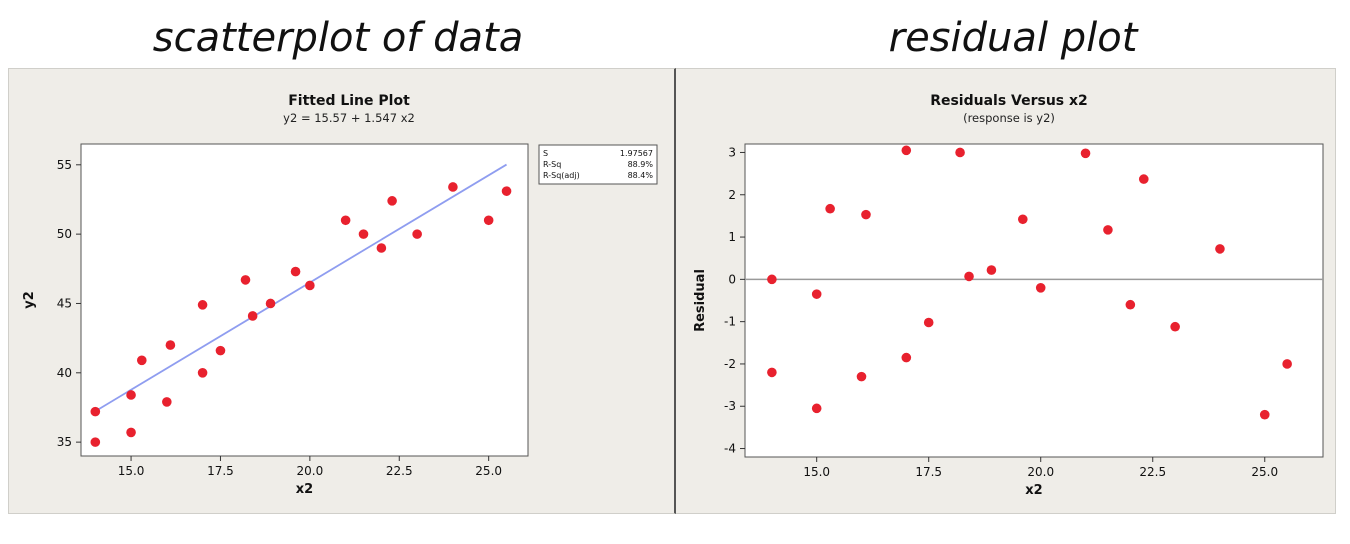 The image size is (1350, 544). What do you see at coordinates (349, 101) in the screenshot?
I see `fitted-line-plot-title: Fitted Line Plot` at bounding box center [349, 101].